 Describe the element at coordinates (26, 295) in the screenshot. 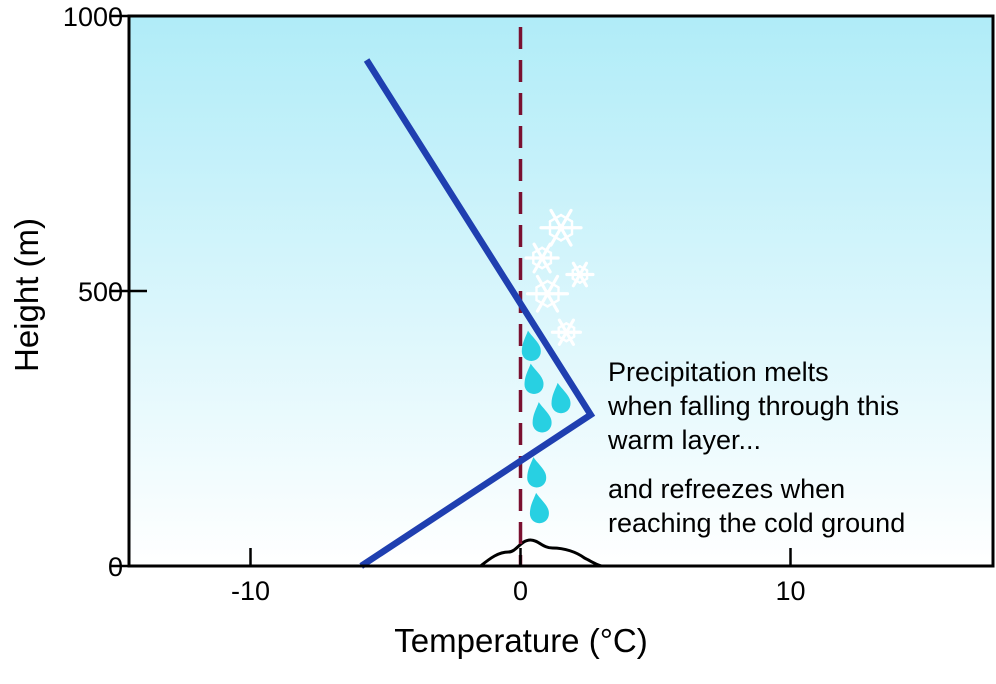

I see `y-axis-label: Height (m)` at that location.